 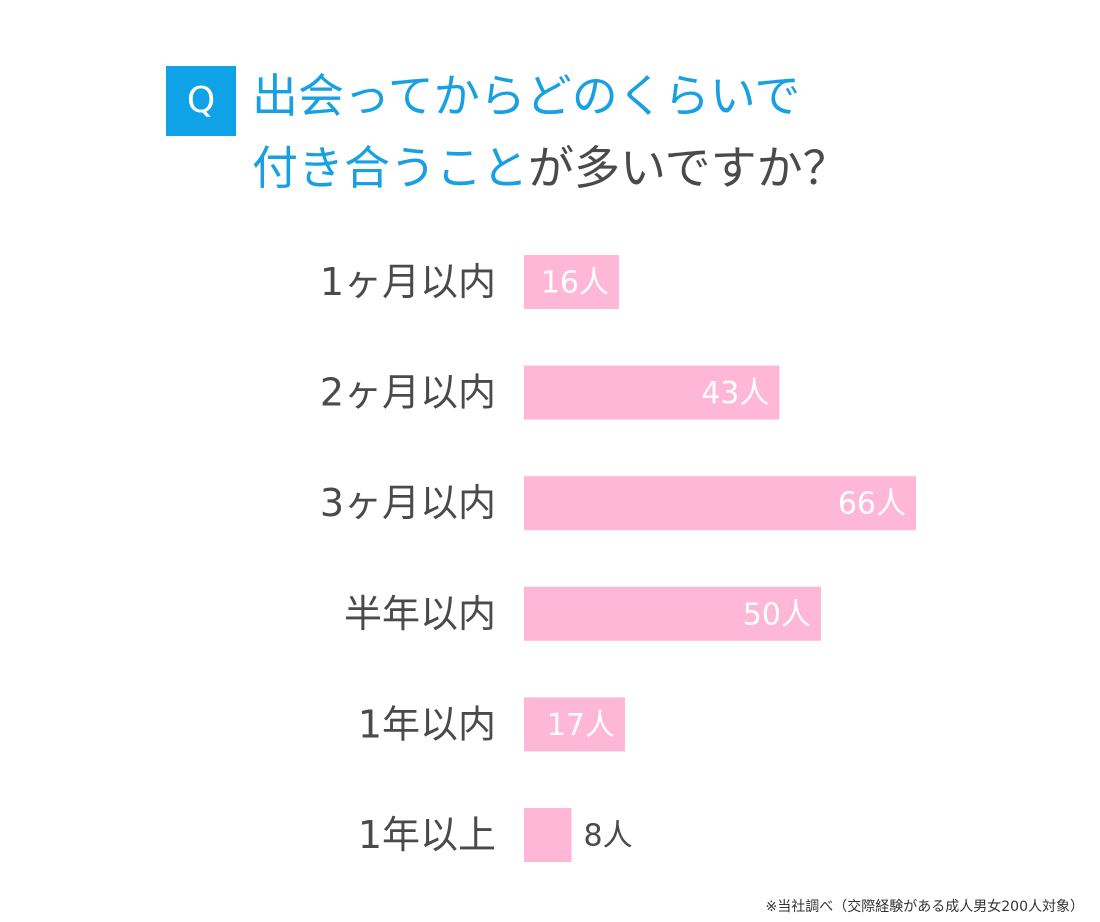 I want to click on question-title: 出会ってからどのくらいで 付き合うことが多いですか？, so click(x=550, y=132).